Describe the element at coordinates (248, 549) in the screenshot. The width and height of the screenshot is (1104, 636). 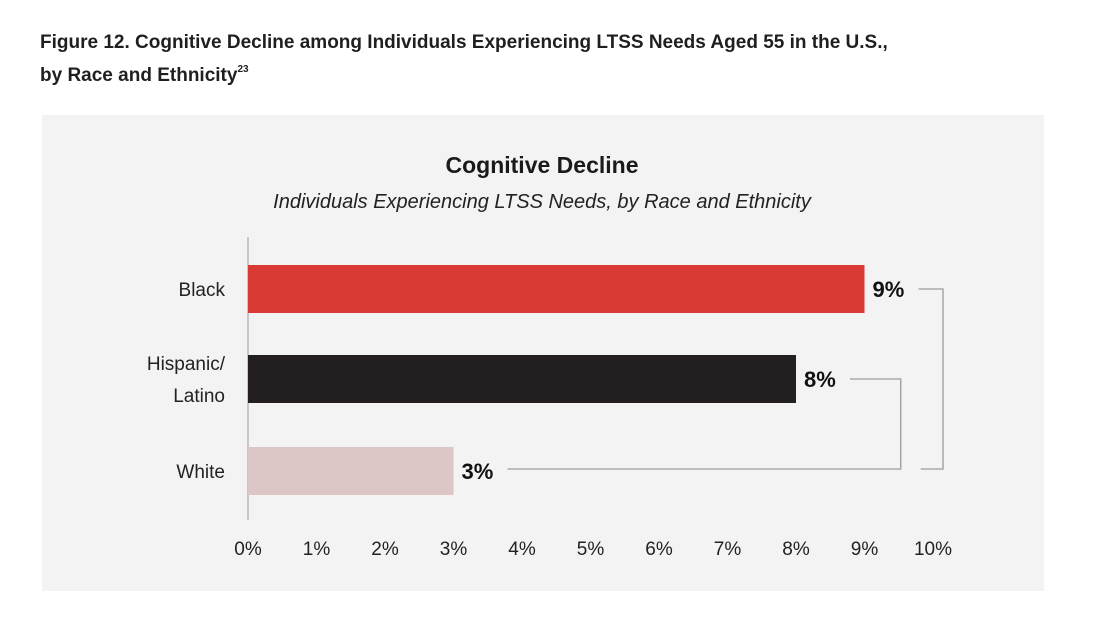
I see `x-tick-label-0: 0%` at that location.